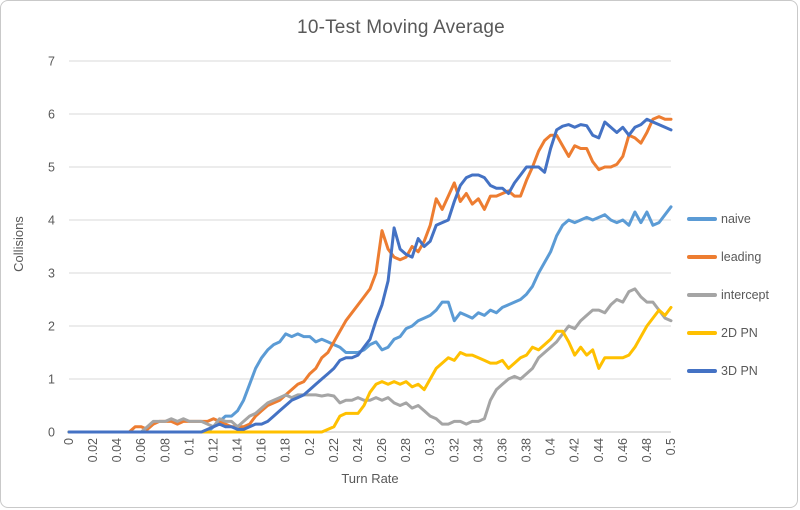  Describe the element at coordinates (51, 115) in the screenshot. I see `y-tick-label: 6` at that location.